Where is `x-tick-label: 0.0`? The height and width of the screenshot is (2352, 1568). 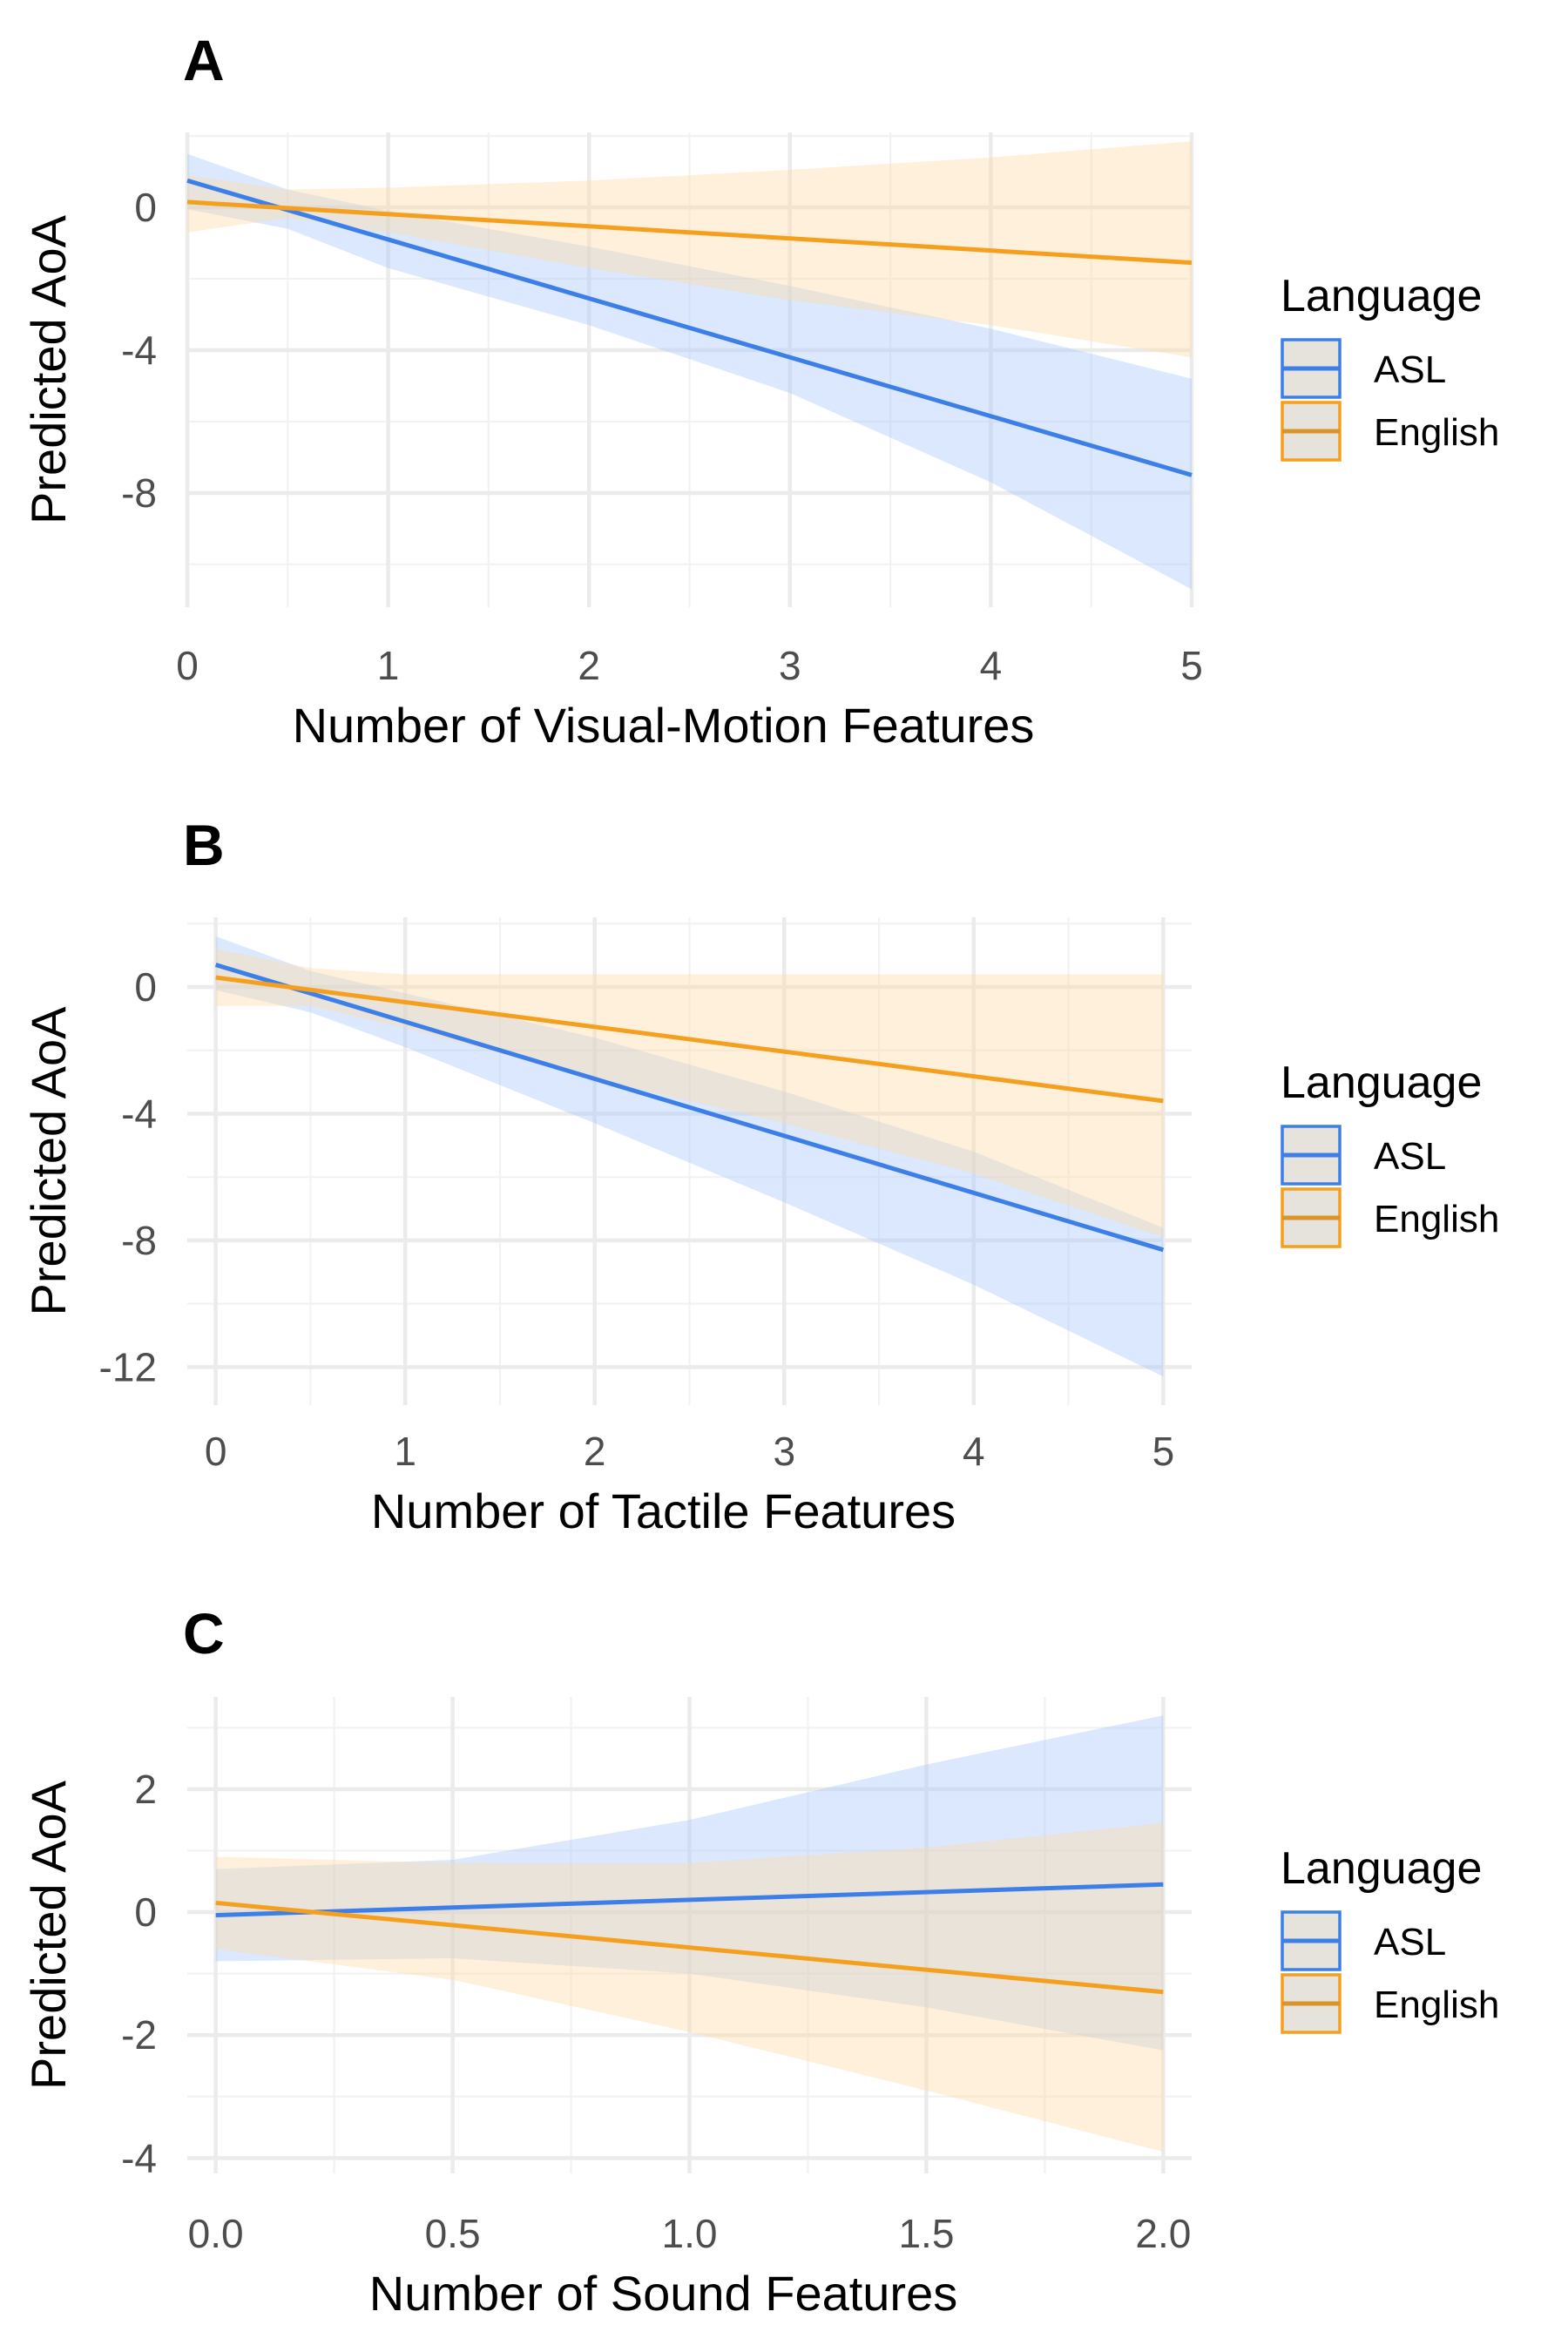 x-tick-label: 0.0 is located at coordinates (216, 2233).